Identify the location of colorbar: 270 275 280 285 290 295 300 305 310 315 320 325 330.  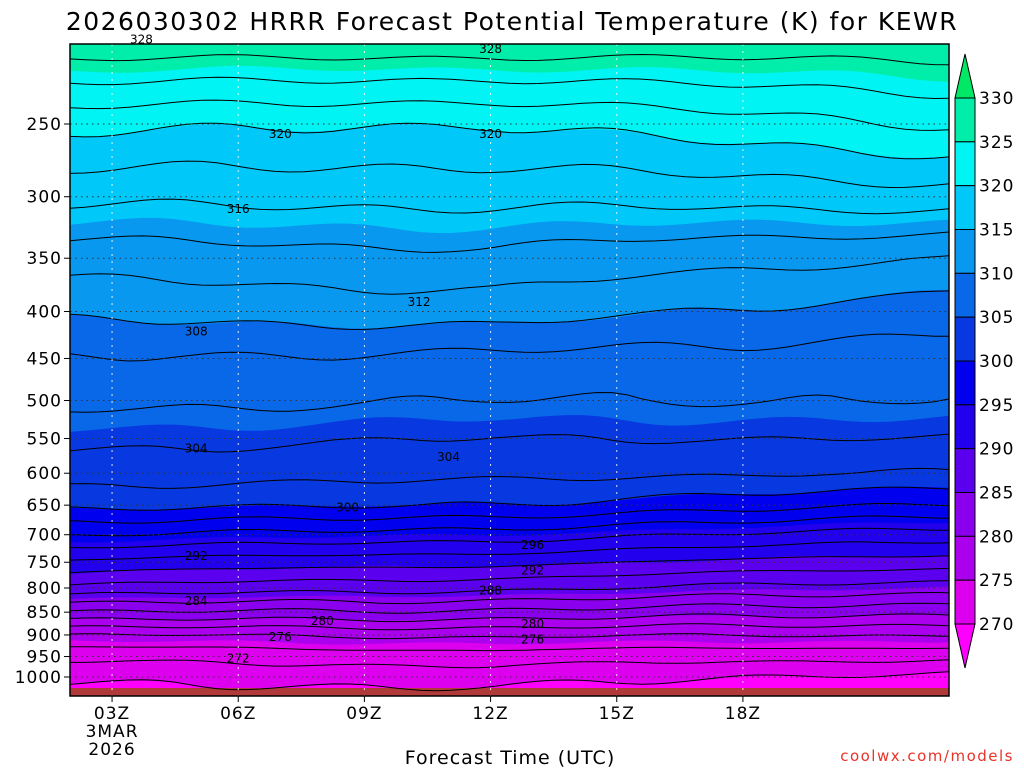
(984, 361).